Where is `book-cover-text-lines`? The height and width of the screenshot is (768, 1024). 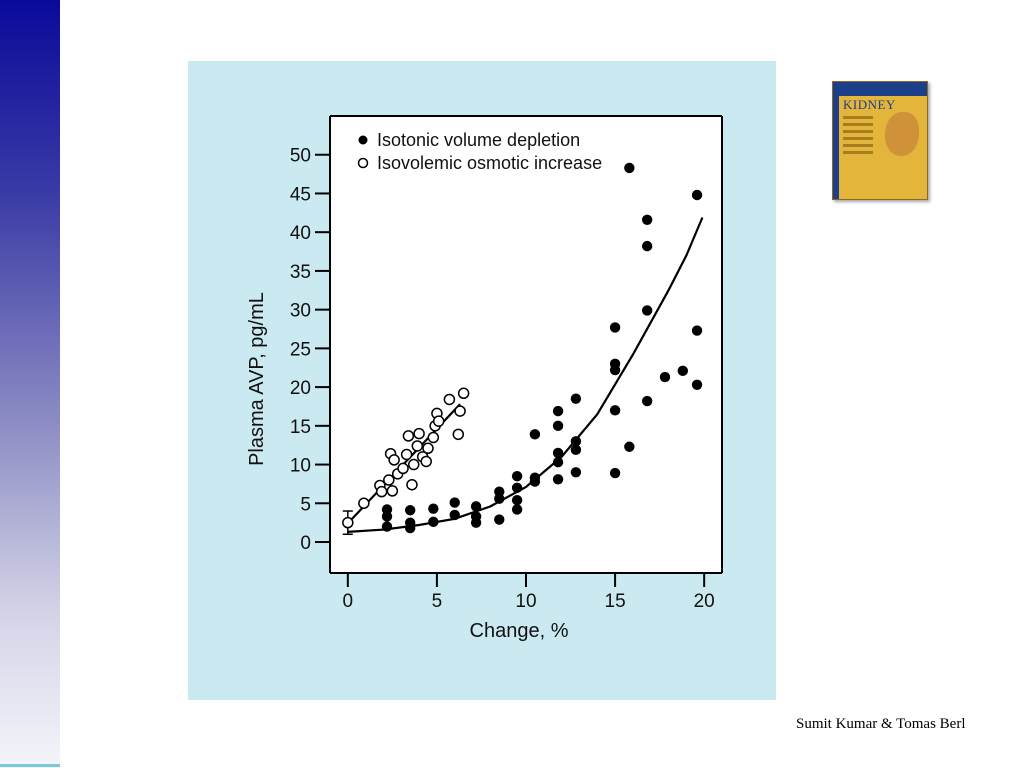 book-cover-text-lines is located at coordinates (858, 137).